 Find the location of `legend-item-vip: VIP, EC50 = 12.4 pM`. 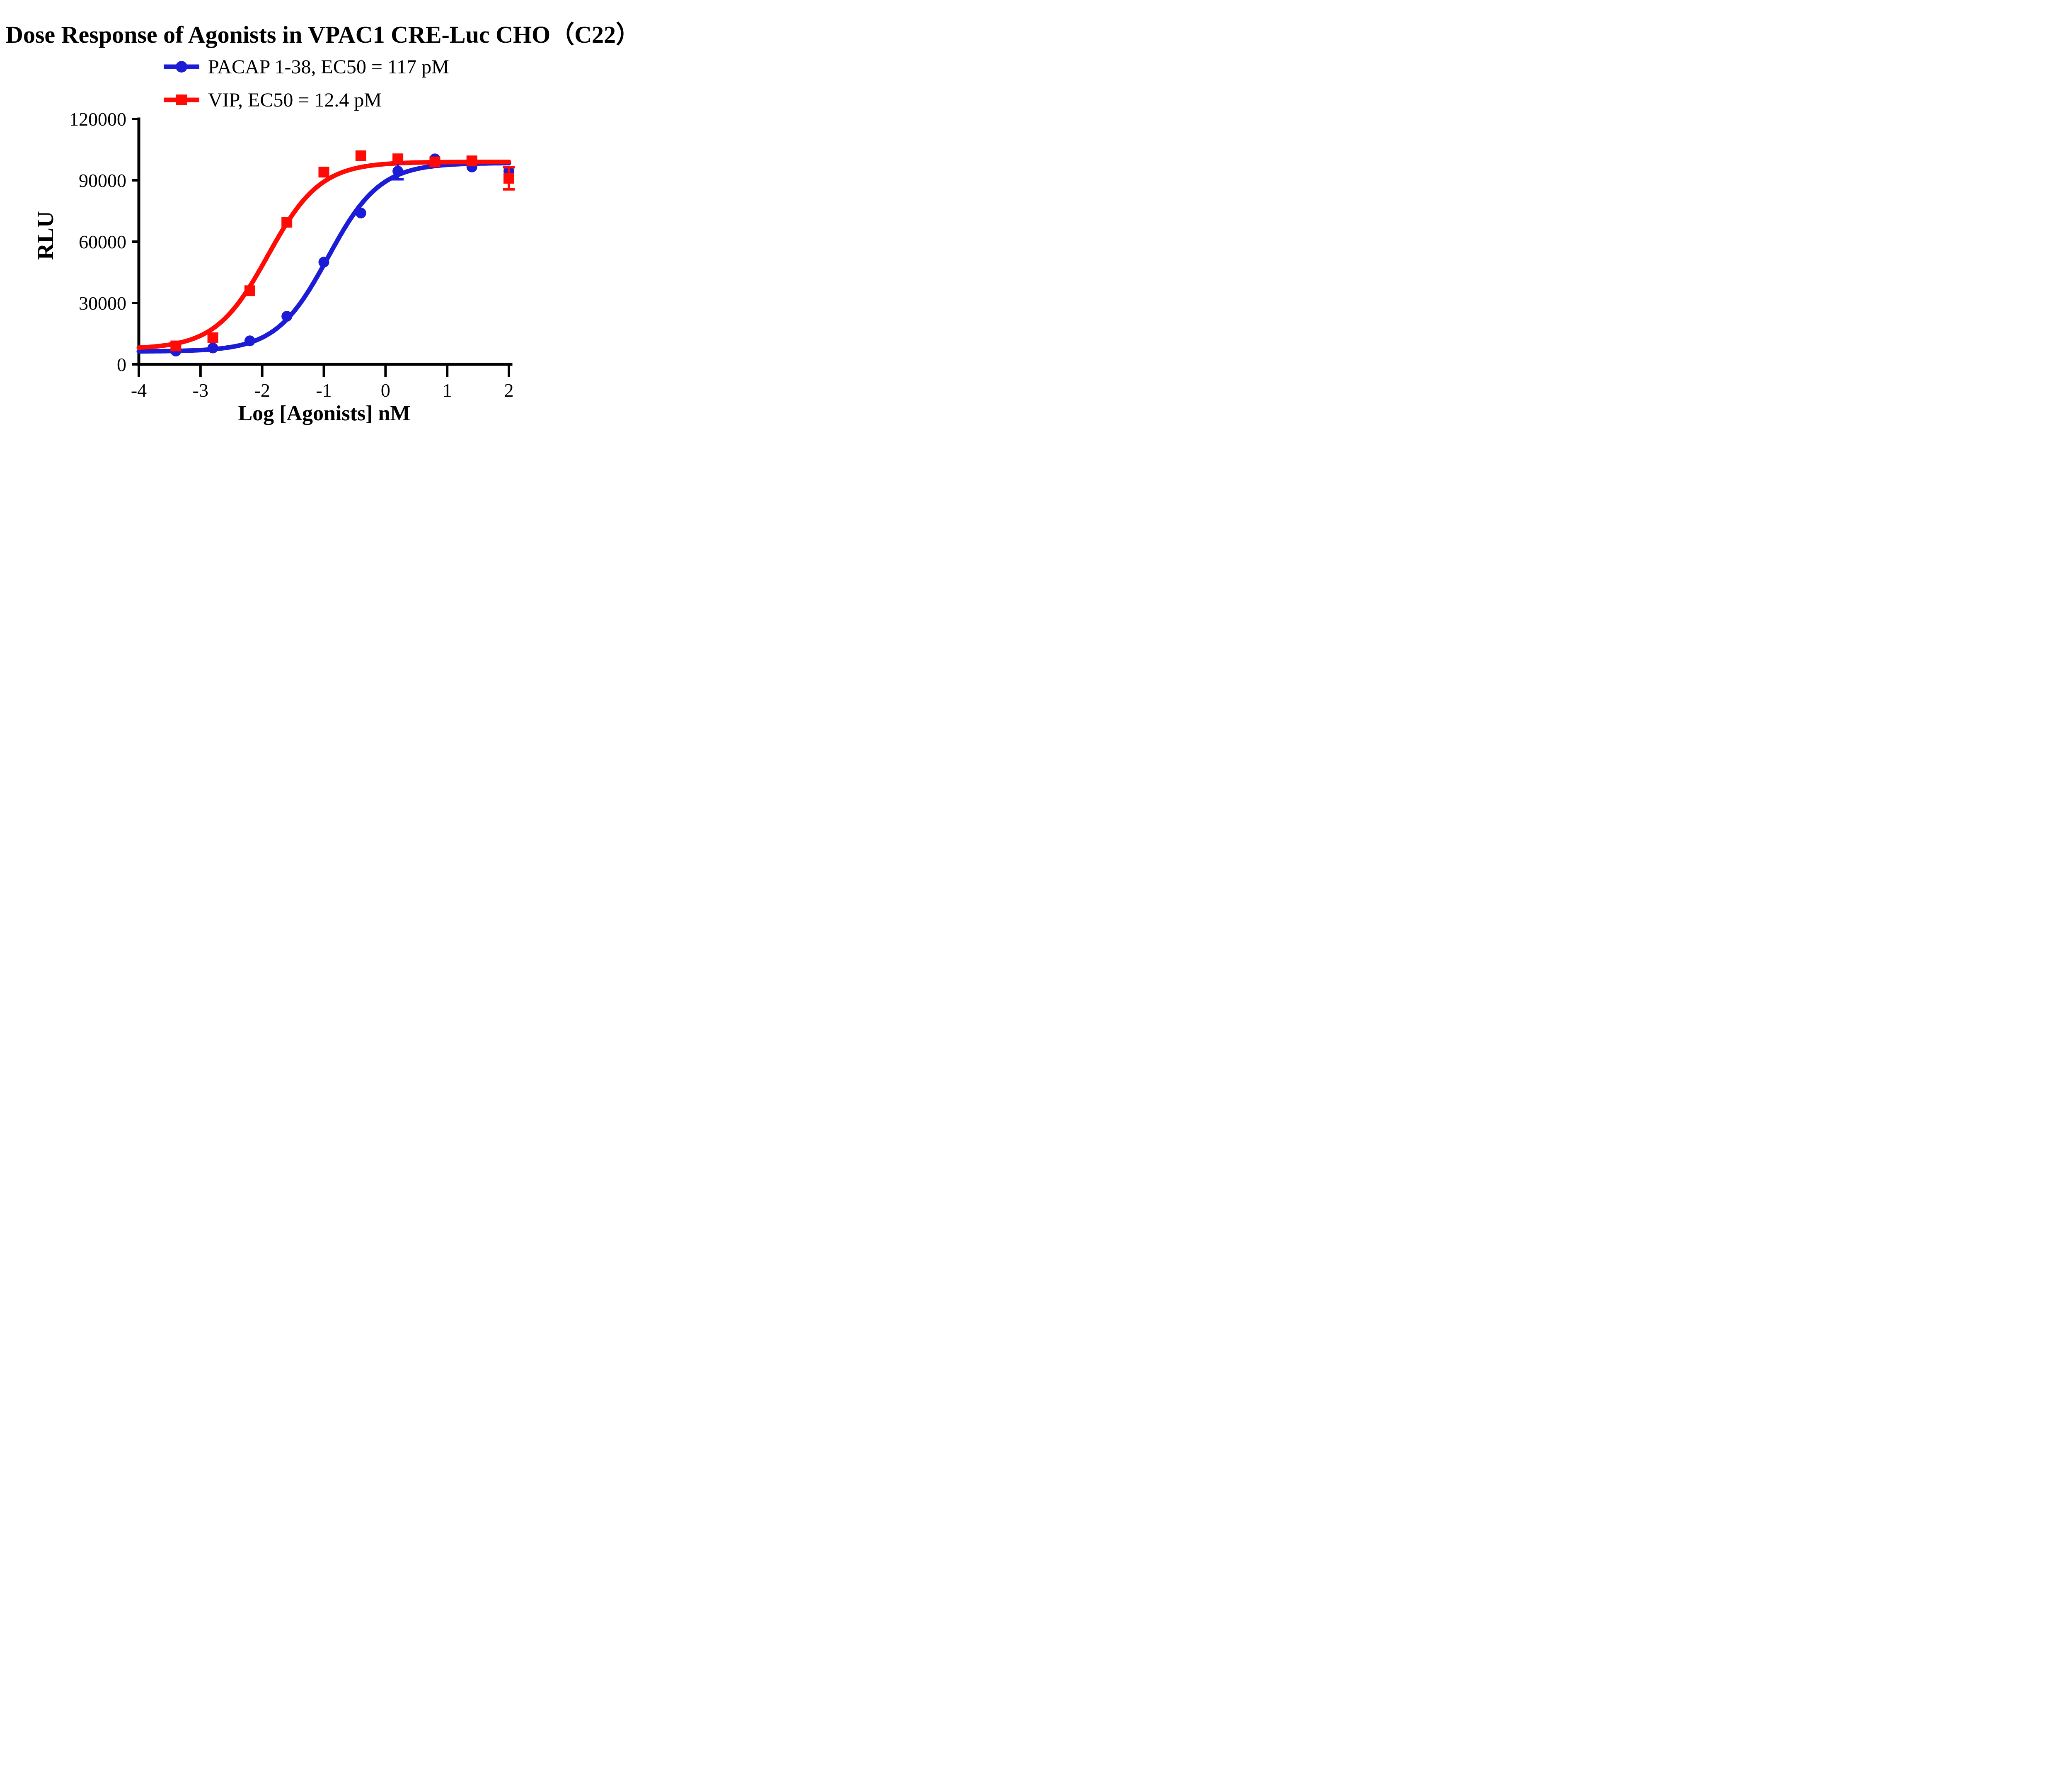

legend-item-vip: VIP, EC50 = 12.4 pM is located at coordinates (305, 100).